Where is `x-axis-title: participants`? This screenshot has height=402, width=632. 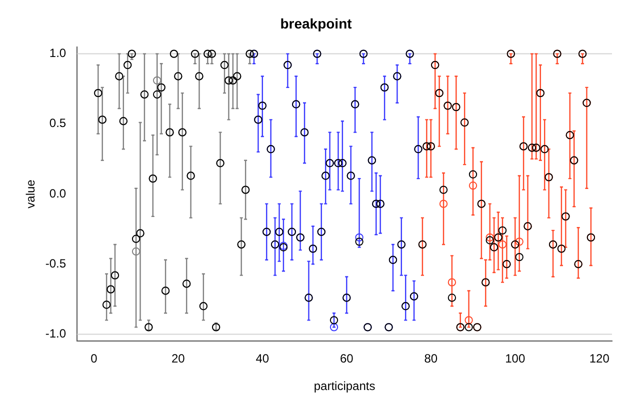 x-axis-title: participants is located at coordinates (345, 386).